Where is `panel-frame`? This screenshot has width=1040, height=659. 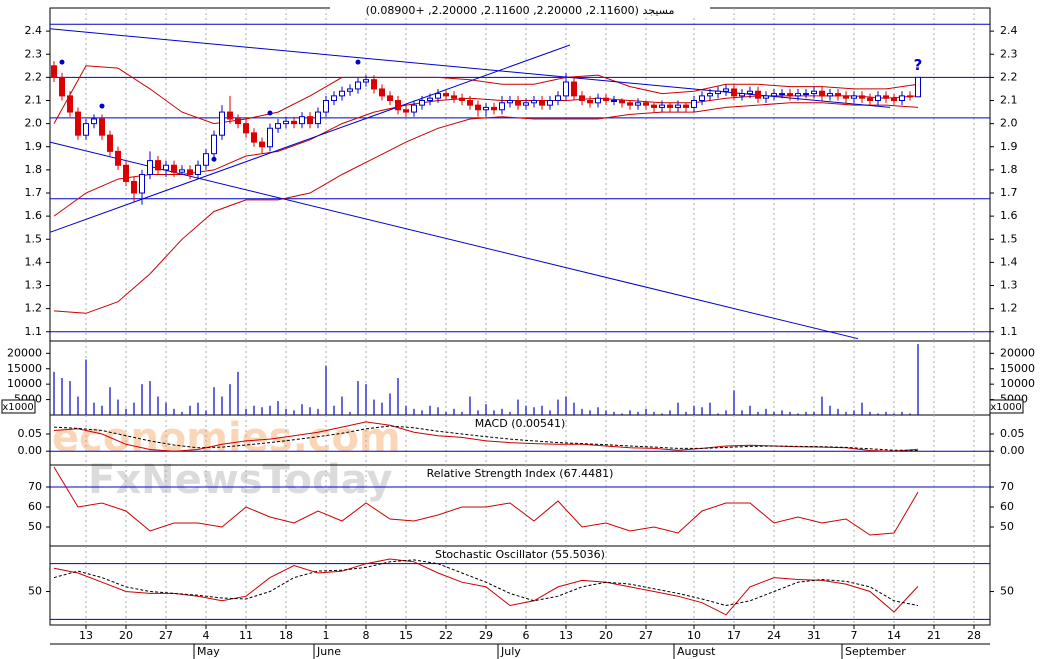
panel-frame is located at coordinates (520, 585).